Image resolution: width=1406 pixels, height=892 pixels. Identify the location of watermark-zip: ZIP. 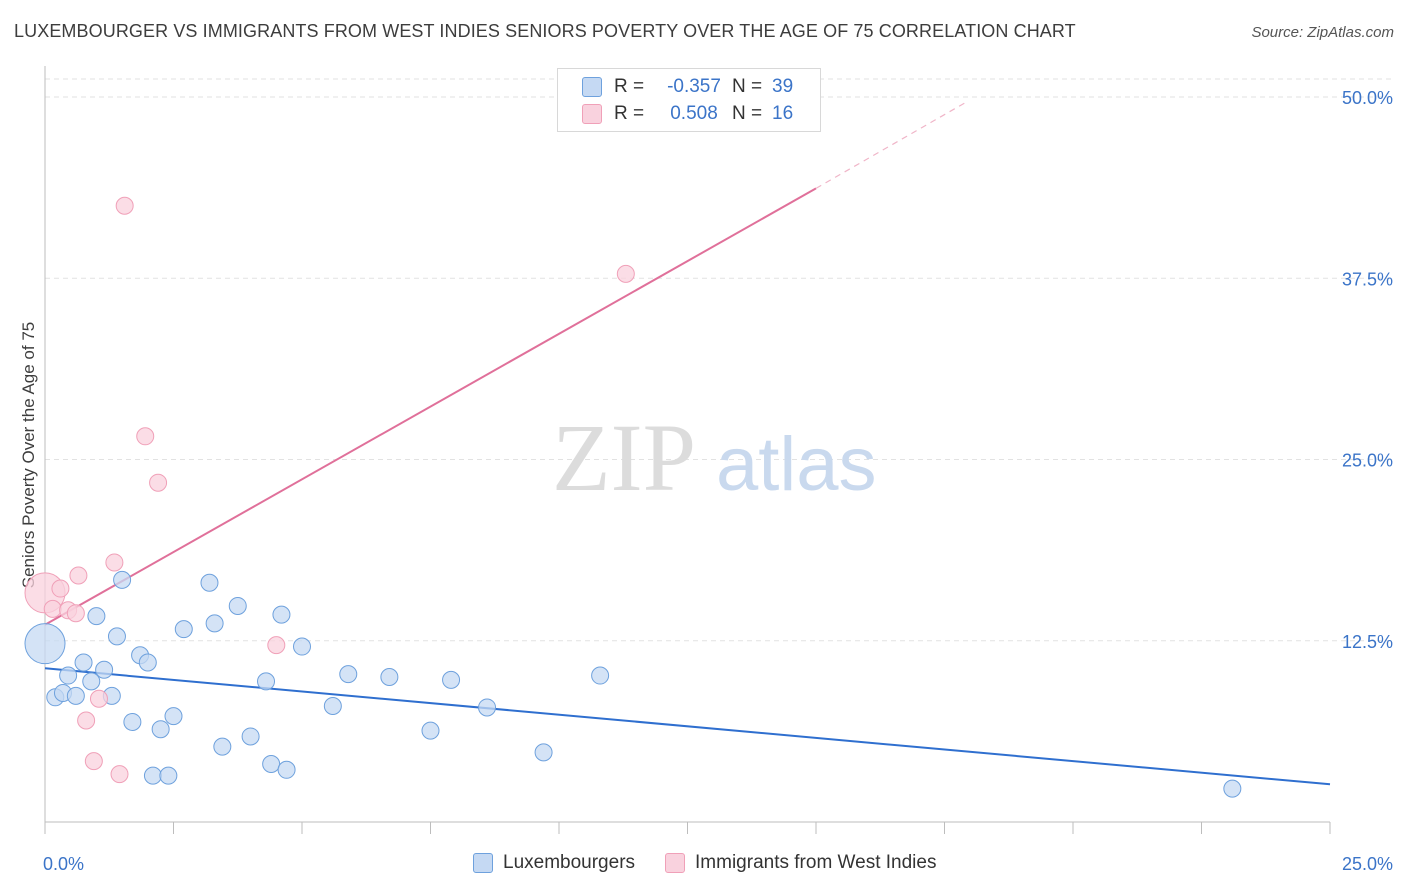
(624, 457).